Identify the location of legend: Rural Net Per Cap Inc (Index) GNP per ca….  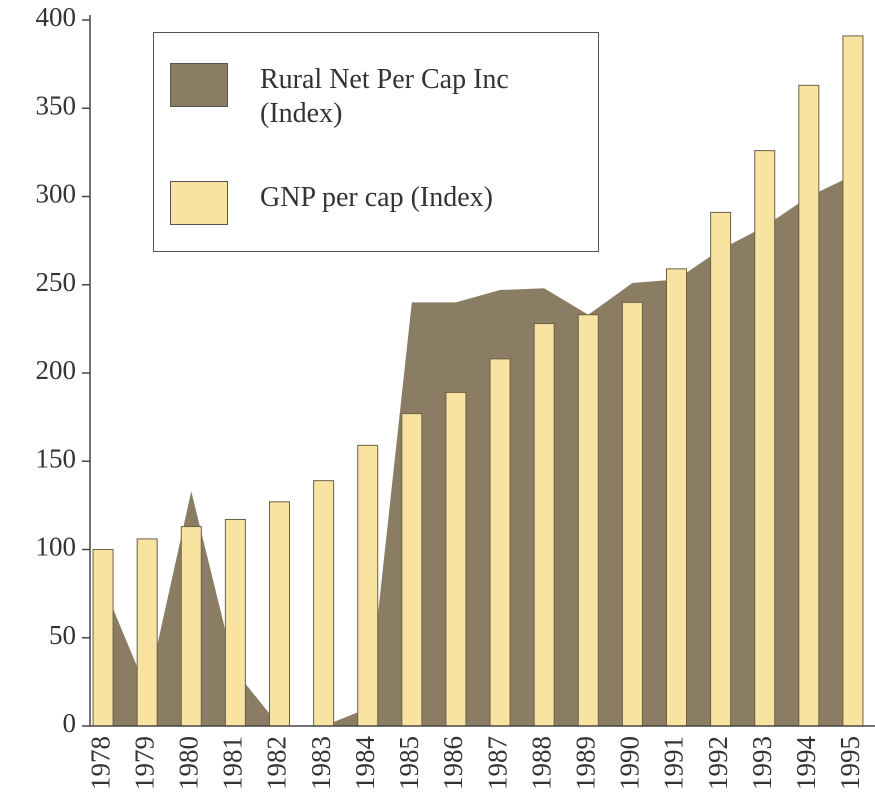
(376, 142).